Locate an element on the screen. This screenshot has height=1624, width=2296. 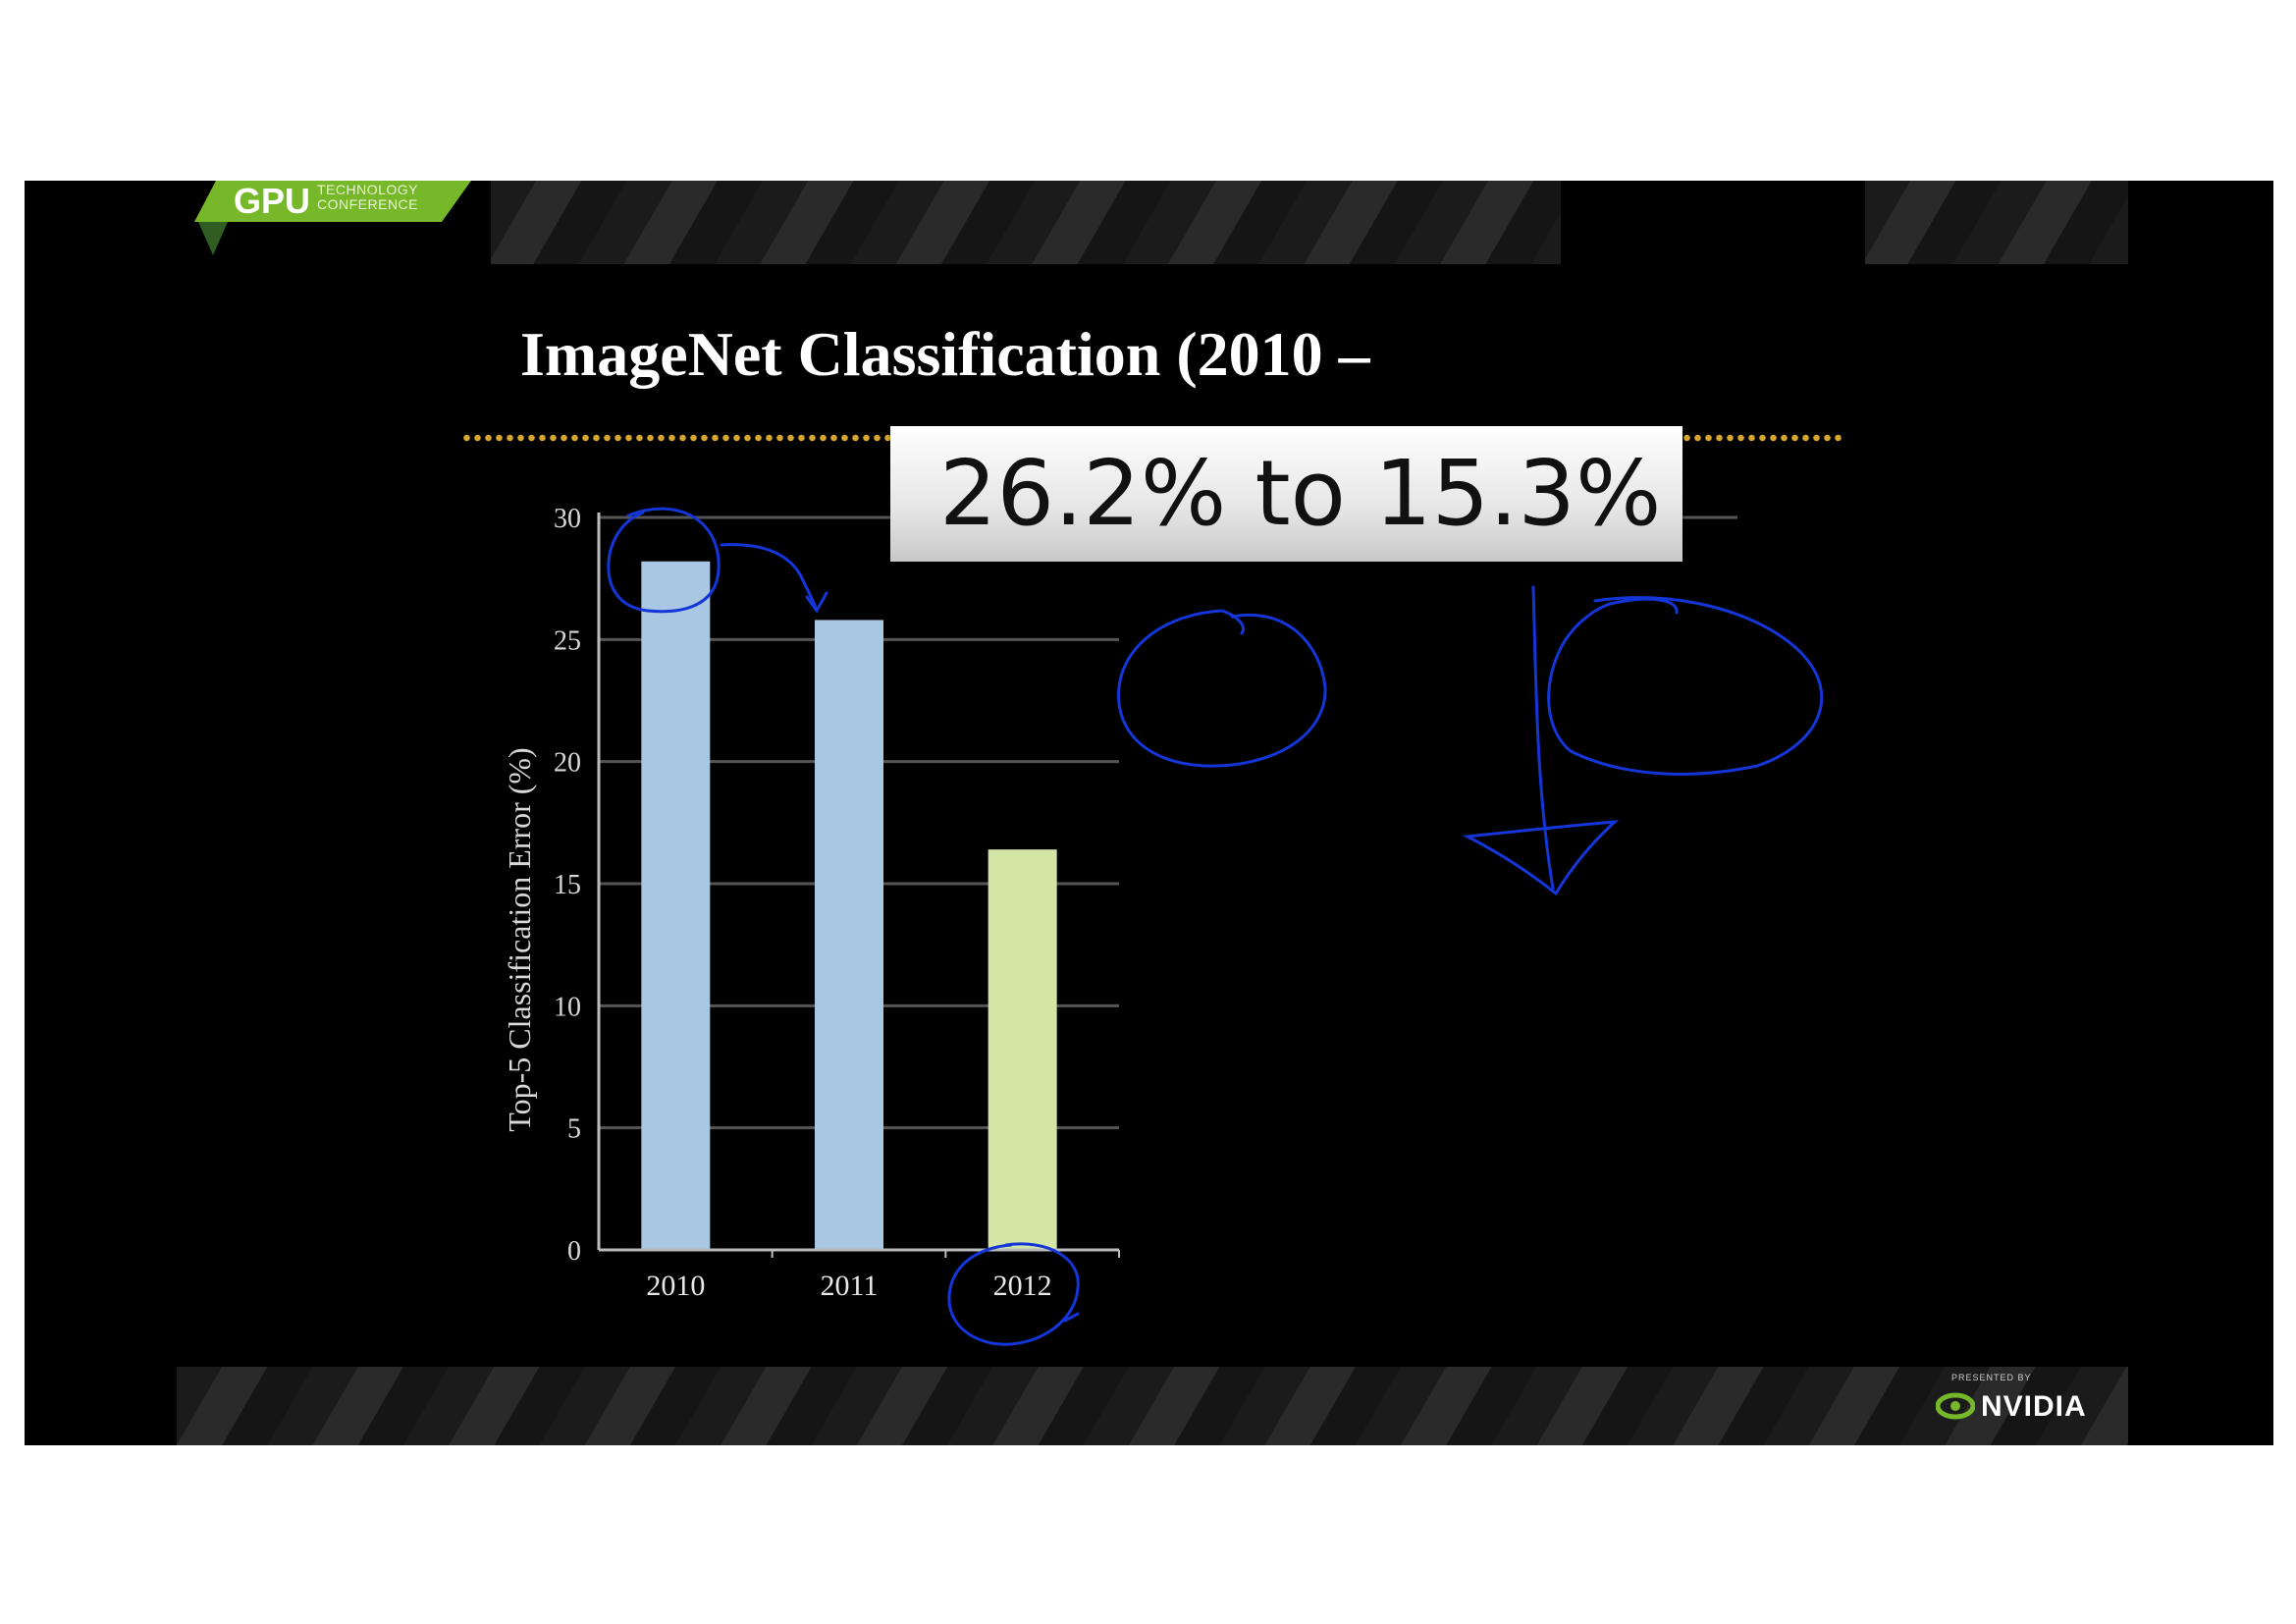
top-decor-band-right is located at coordinates (1996, 222).